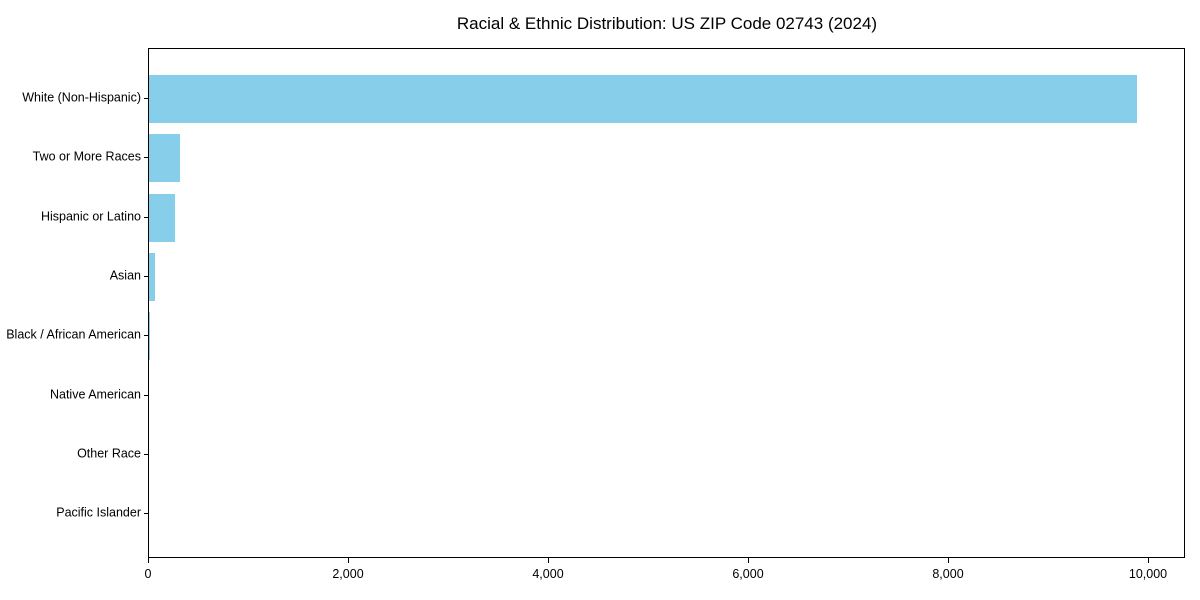  What do you see at coordinates (90, 216) in the screenshot?
I see `y-tick-label: Hispanic or Latino` at bounding box center [90, 216].